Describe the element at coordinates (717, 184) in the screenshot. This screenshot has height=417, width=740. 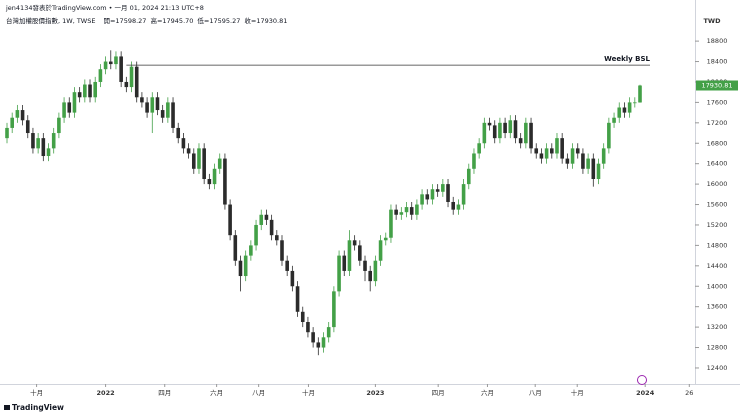
I see `y-tick-label: 16000` at that location.